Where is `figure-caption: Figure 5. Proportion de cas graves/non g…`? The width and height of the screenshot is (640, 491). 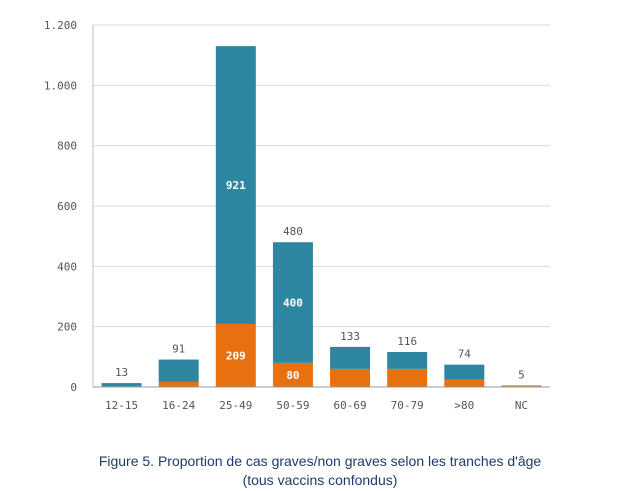
figure-caption: Figure 5. Proportion de cas graves/non g… is located at coordinates (320, 471).